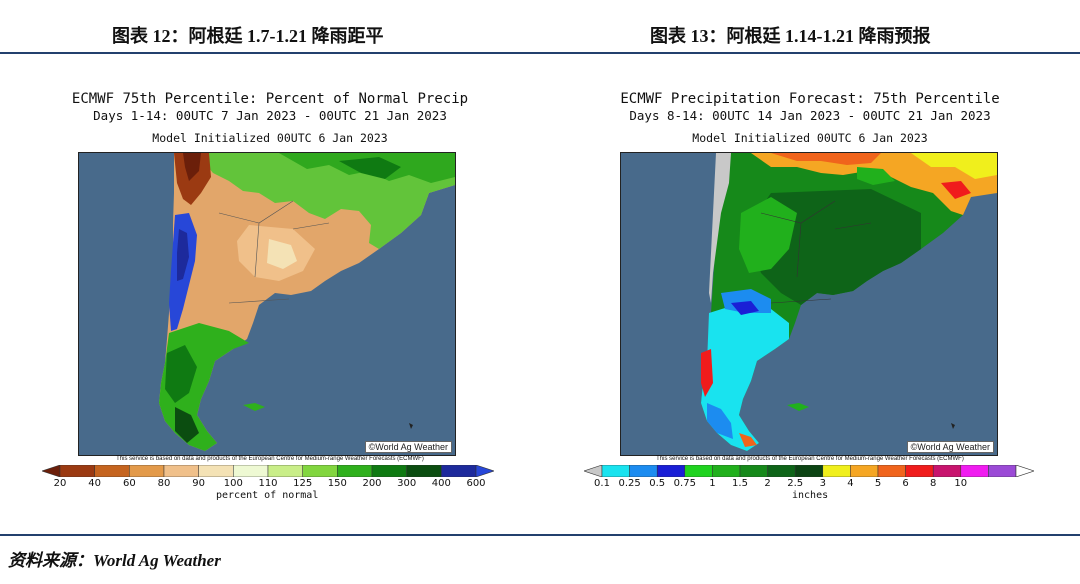 The width and height of the screenshot is (1080, 584). What do you see at coordinates (790, 36) in the screenshot?
I see `figure-13-title: 图表 13：阿根廷 1.14-1.21 降雨预报` at bounding box center [790, 36].